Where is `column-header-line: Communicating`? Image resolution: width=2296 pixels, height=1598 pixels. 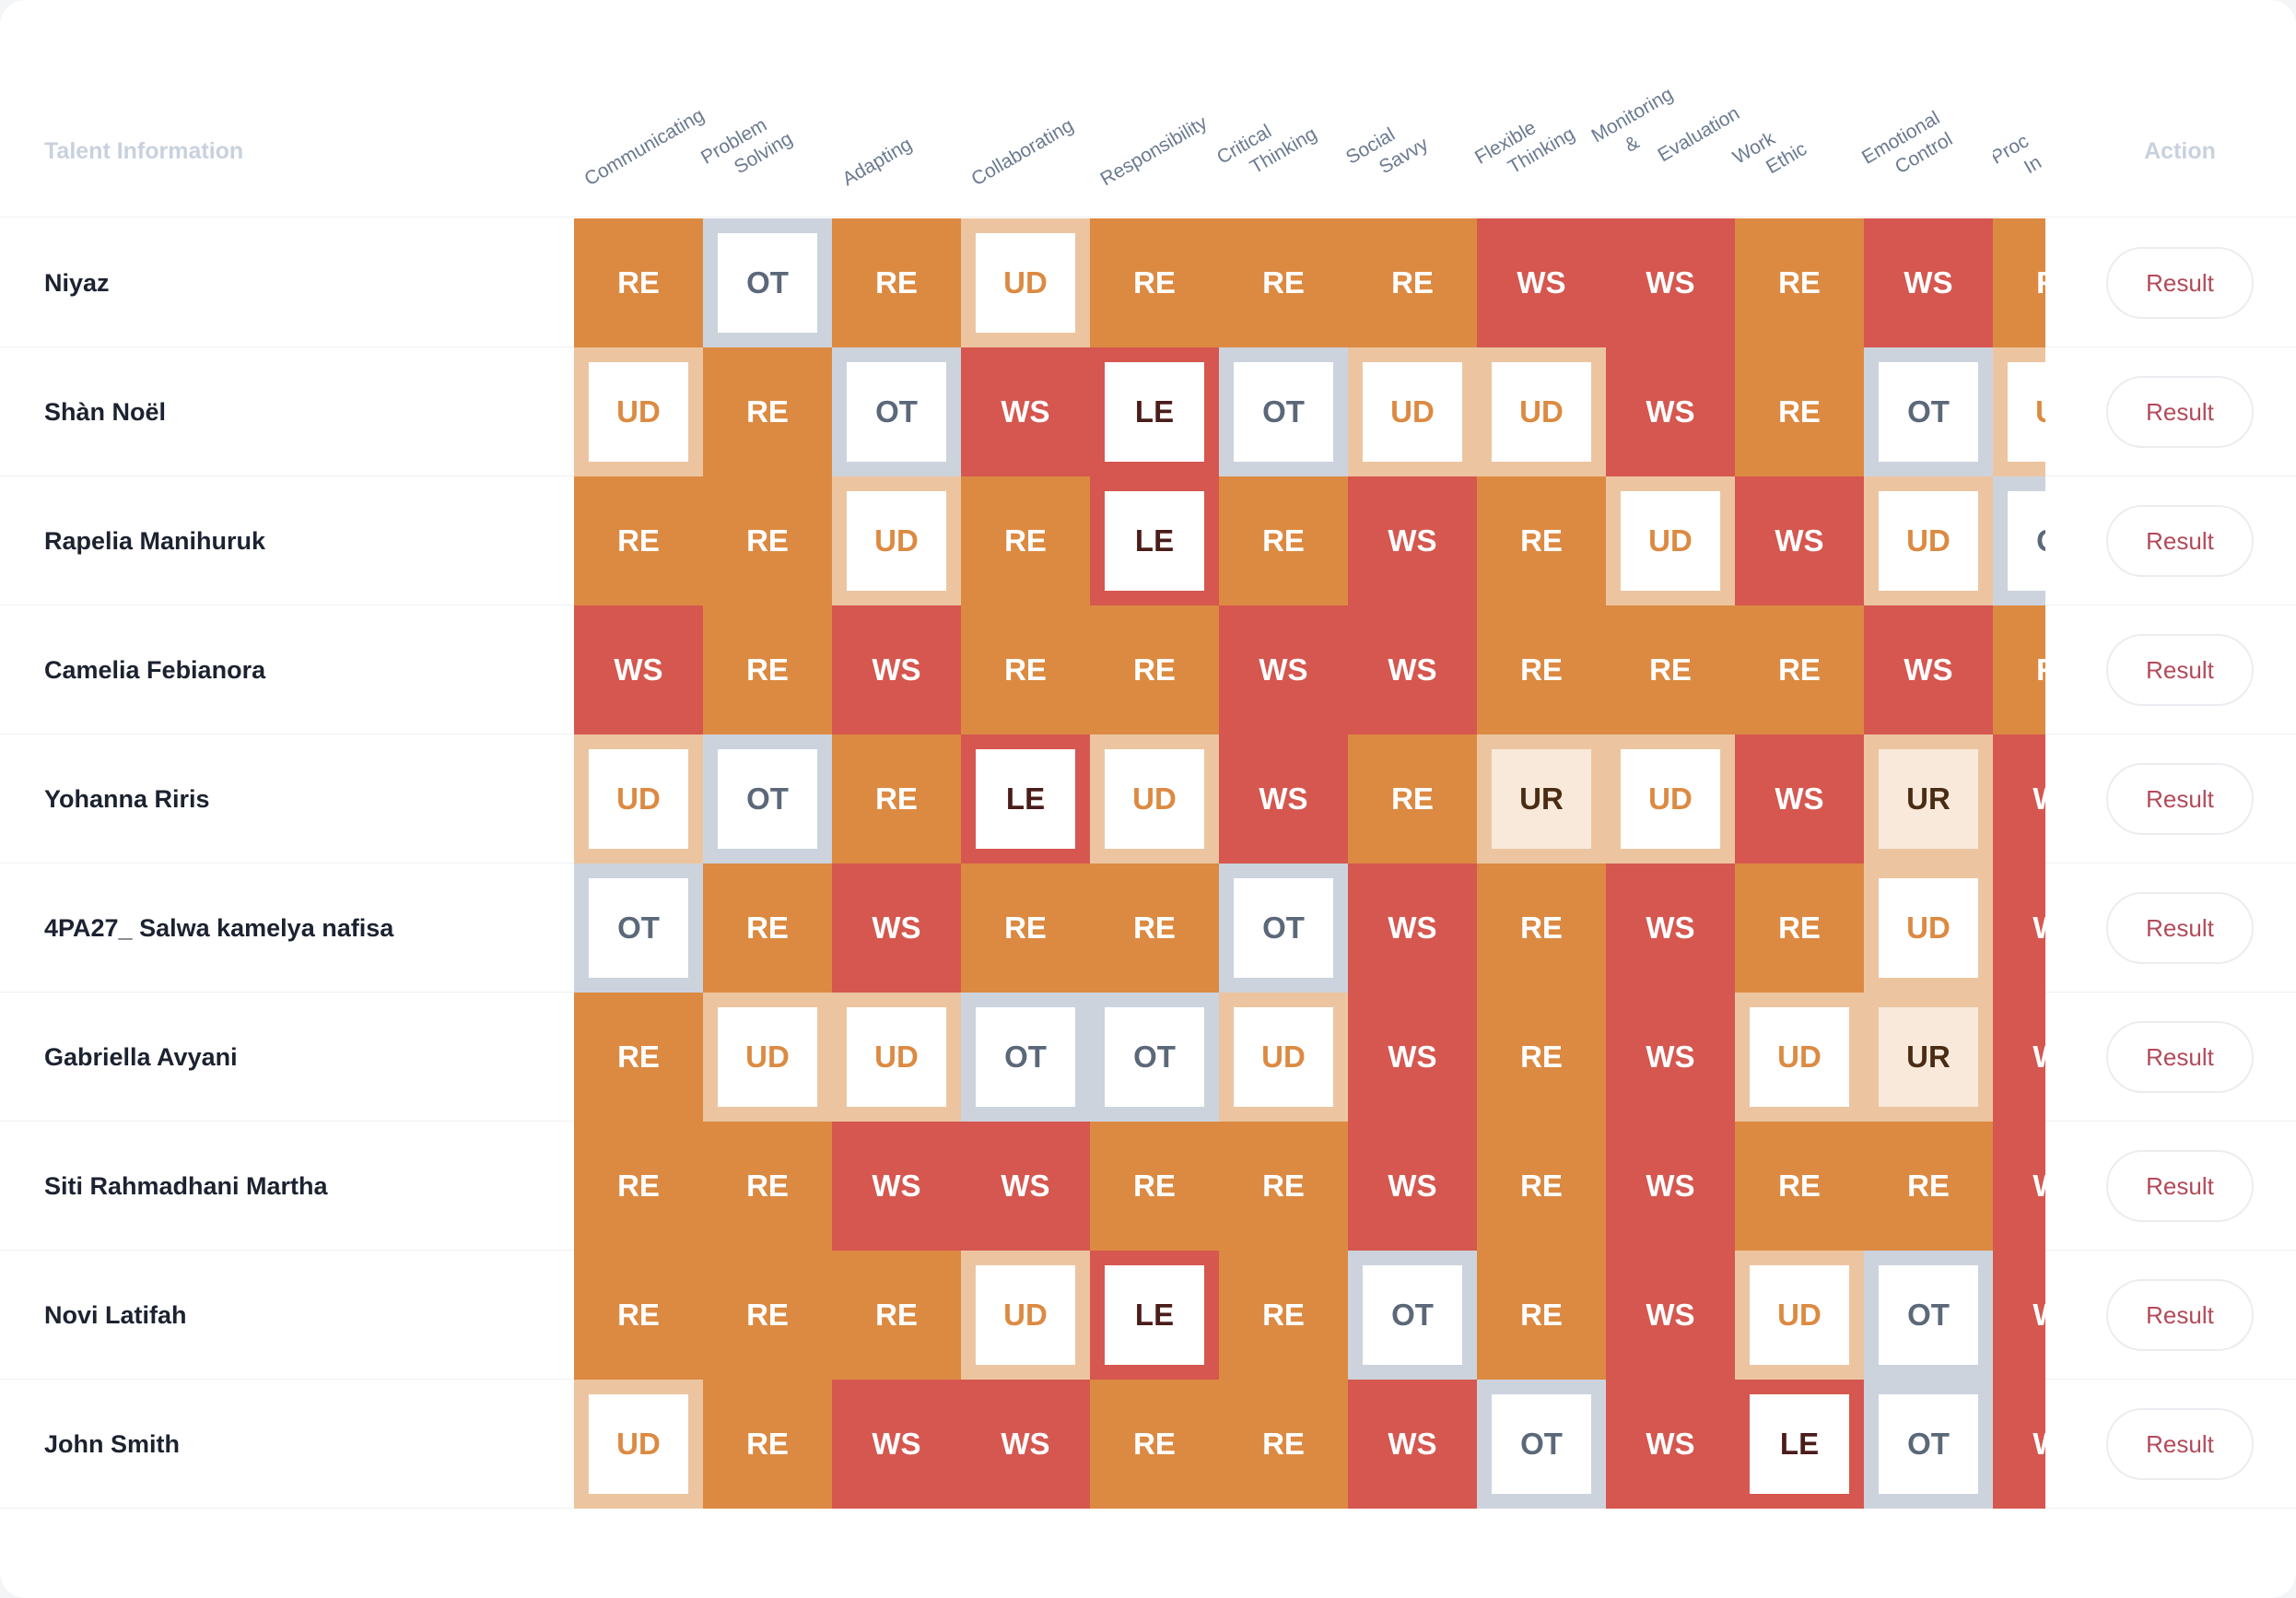
column-header-line: Communicating is located at coordinates (645, 147).